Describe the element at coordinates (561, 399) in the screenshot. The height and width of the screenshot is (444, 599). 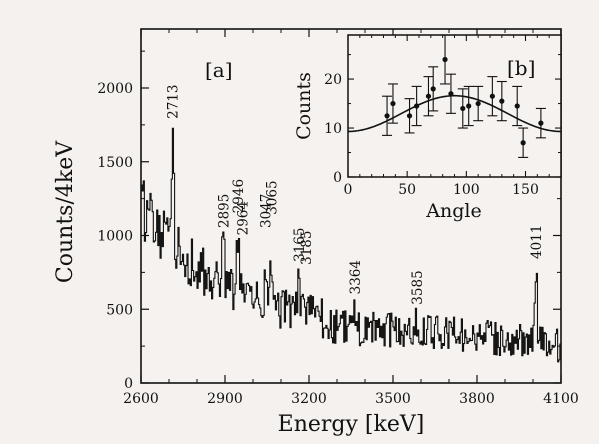
I see `x-tick-label: 4100` at that location.